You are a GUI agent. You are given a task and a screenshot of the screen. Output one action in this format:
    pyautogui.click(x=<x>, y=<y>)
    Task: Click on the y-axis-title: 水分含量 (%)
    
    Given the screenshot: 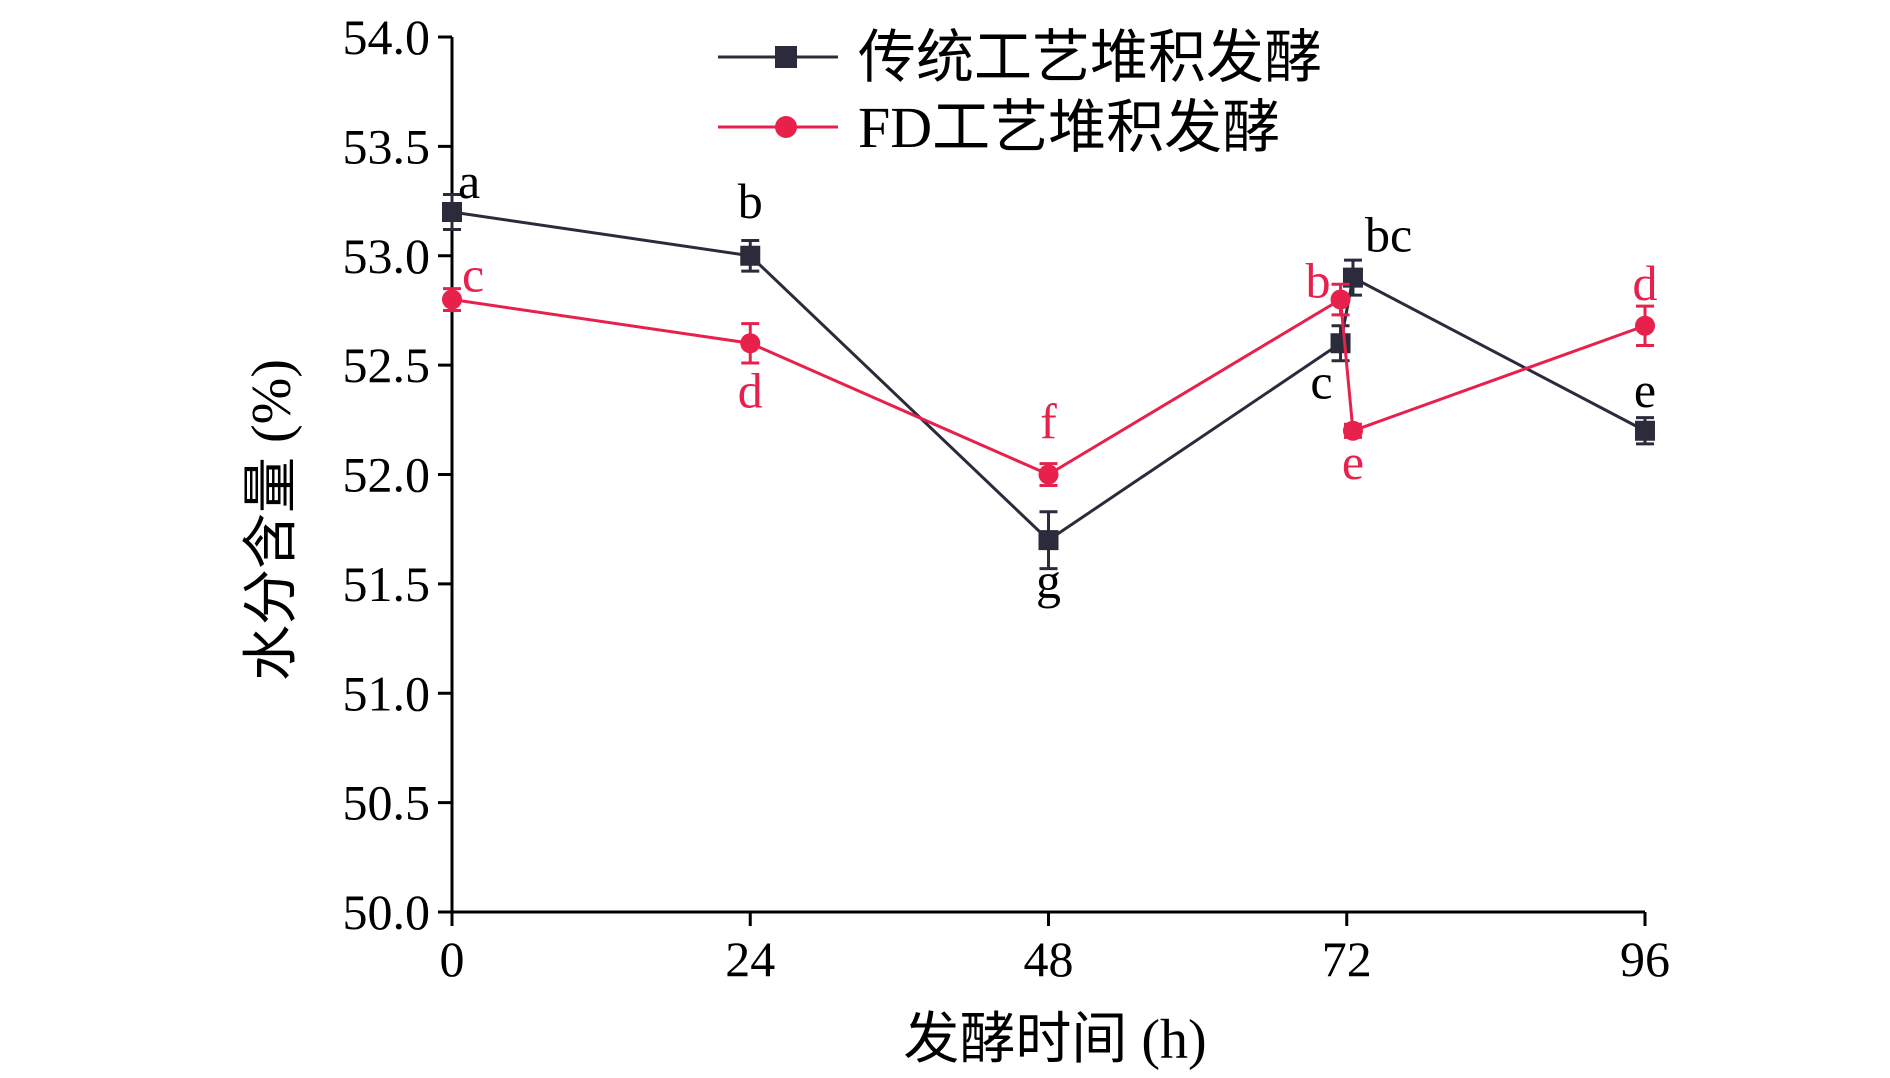 What is the action you would take?
    pyautogui.click(x=272, y=520)
    